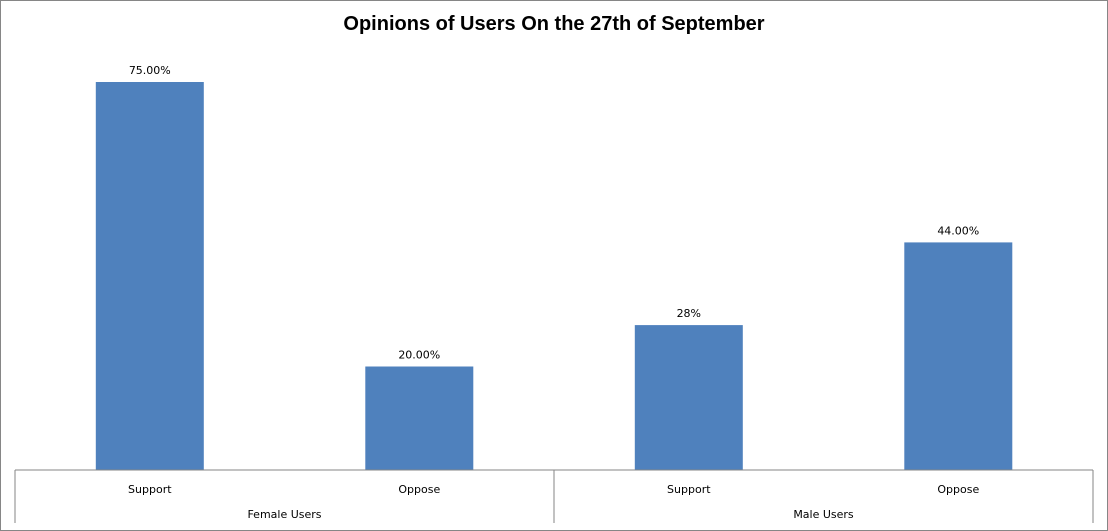 The image size is (1108, 531). Describe the element at coordinates (419, 355) in the screenshot. I see `data-label-2: 20.00%` at that location.